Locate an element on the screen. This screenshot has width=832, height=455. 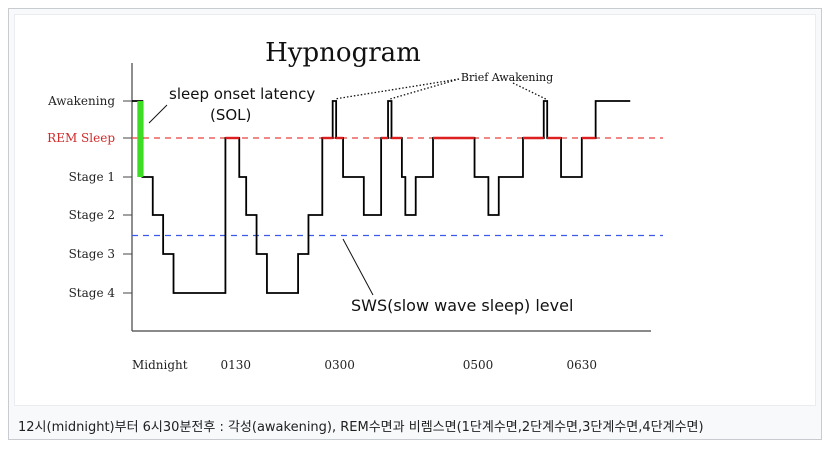
y-tick-label-rem-sleep: REM Sleep is located at coordinates (81, 138).